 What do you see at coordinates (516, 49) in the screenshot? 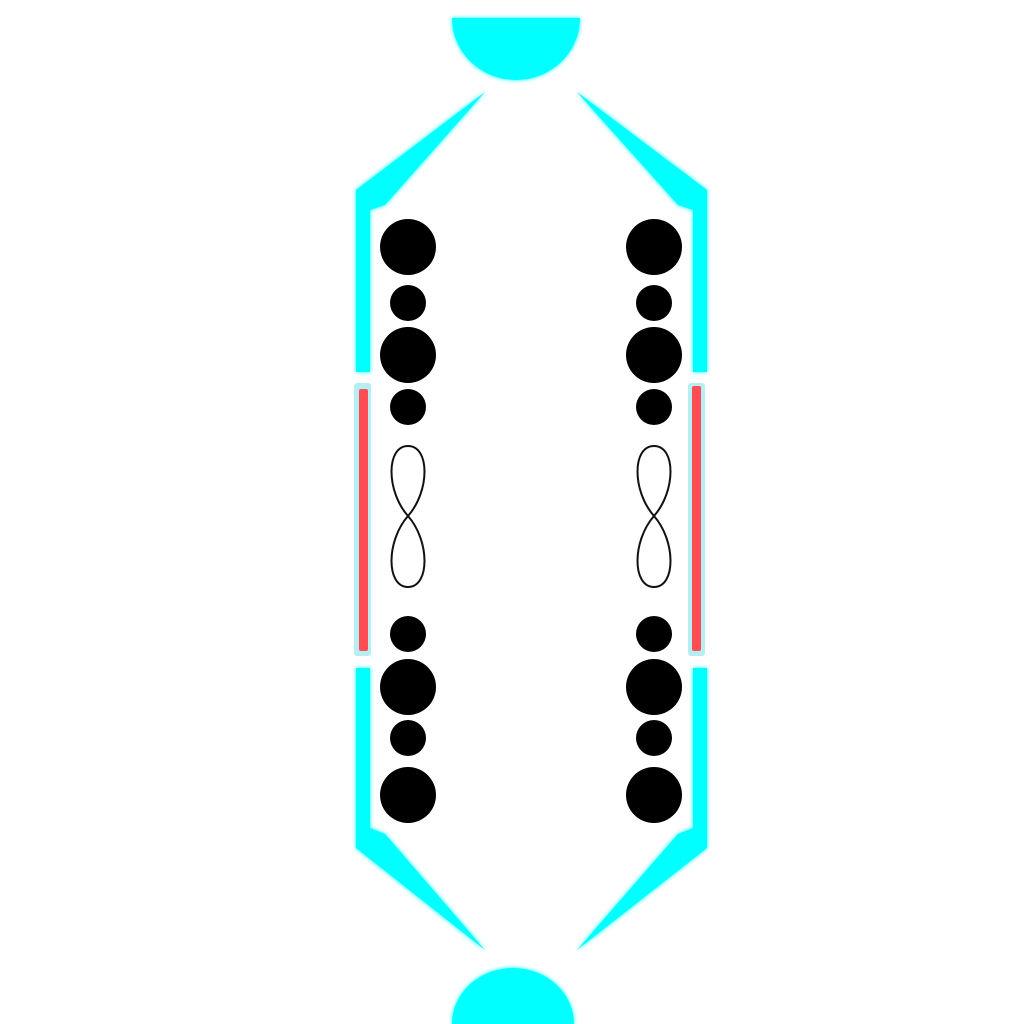
I see `top-goal` at bounding box center [516, 49].